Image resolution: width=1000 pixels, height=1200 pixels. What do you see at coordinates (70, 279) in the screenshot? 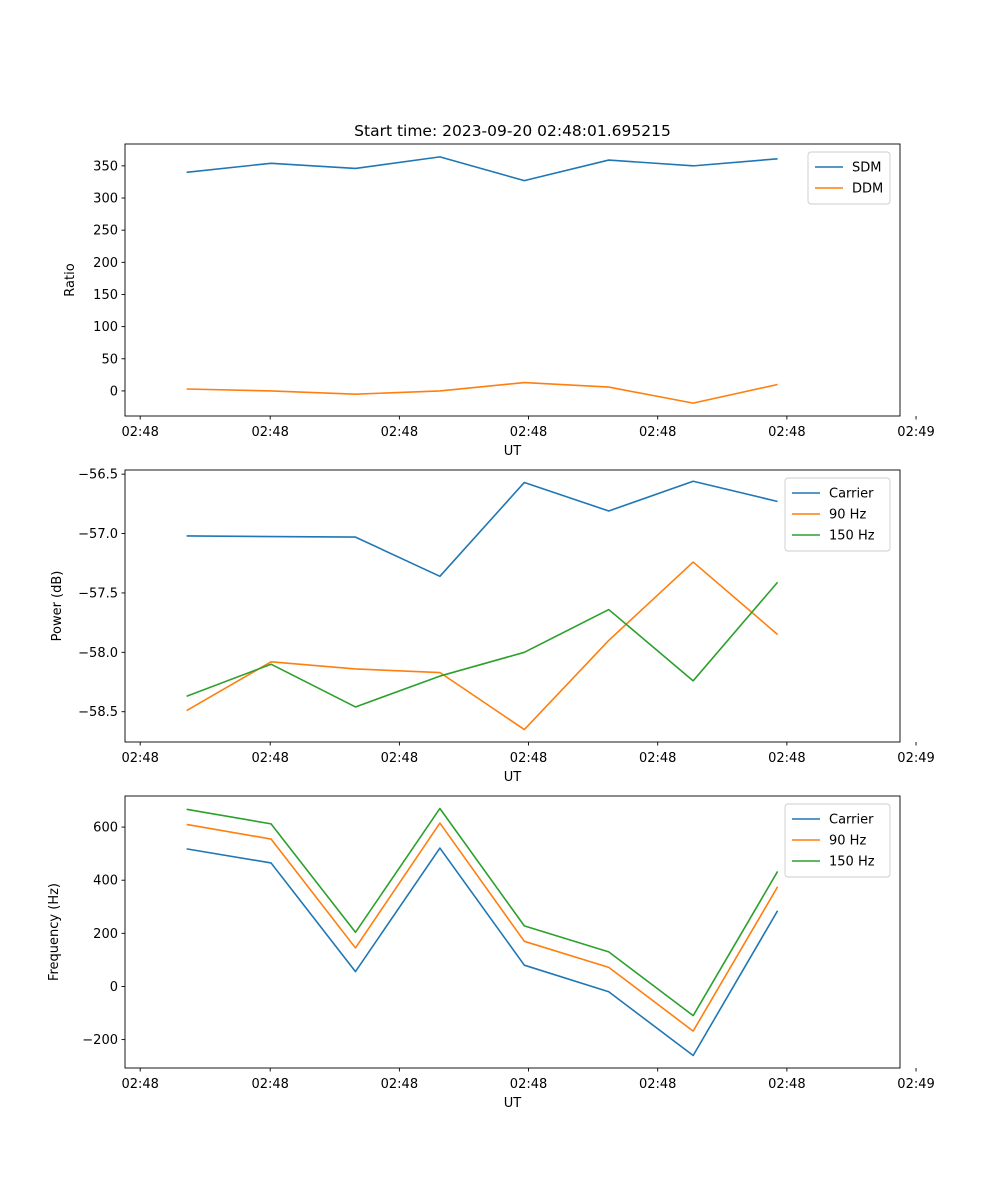
I see `y-axis-label: Ratio` at bounding box center [70, 279].